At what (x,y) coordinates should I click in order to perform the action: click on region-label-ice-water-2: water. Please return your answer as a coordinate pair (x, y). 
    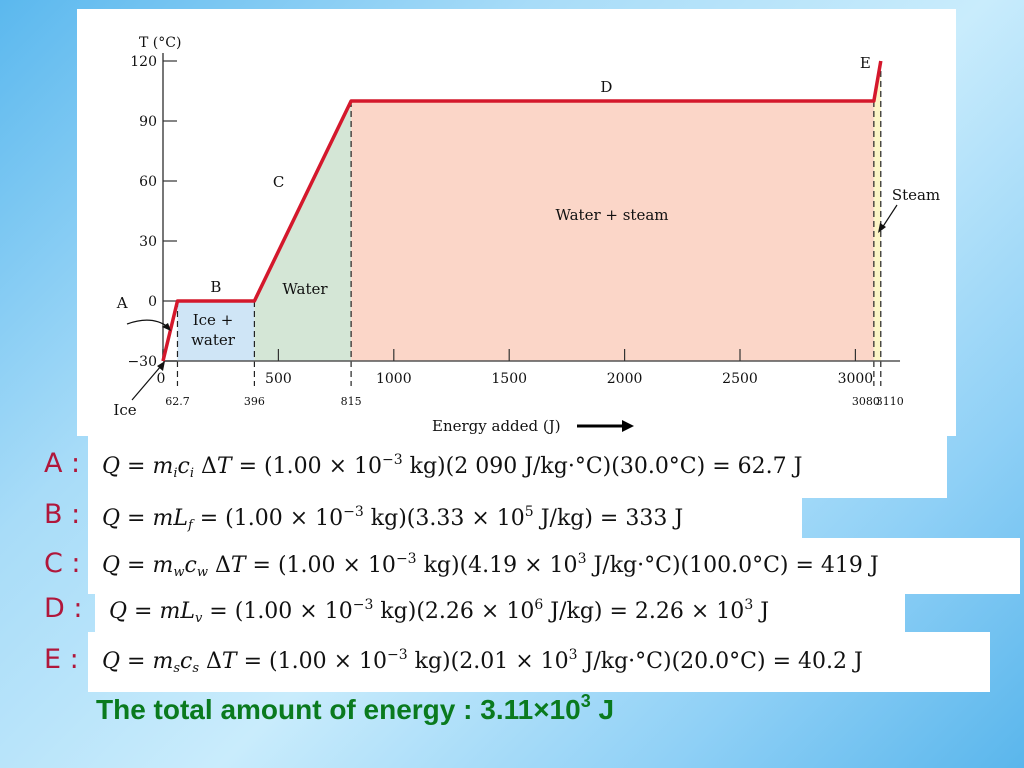
    Looking at the image, I should click on (213, 340).